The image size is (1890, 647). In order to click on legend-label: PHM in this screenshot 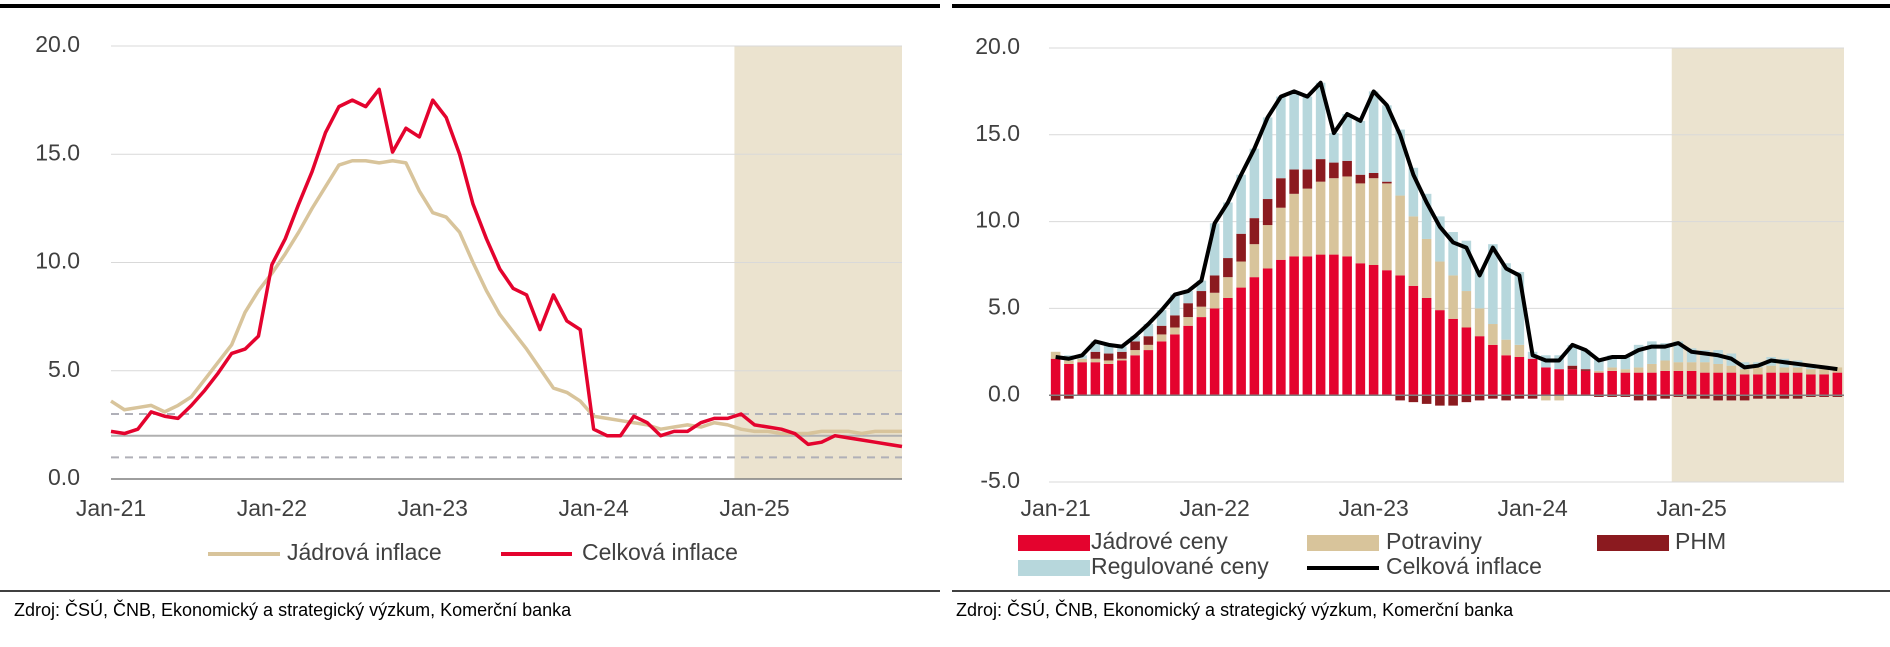, I will do `click(1700, 541)`.